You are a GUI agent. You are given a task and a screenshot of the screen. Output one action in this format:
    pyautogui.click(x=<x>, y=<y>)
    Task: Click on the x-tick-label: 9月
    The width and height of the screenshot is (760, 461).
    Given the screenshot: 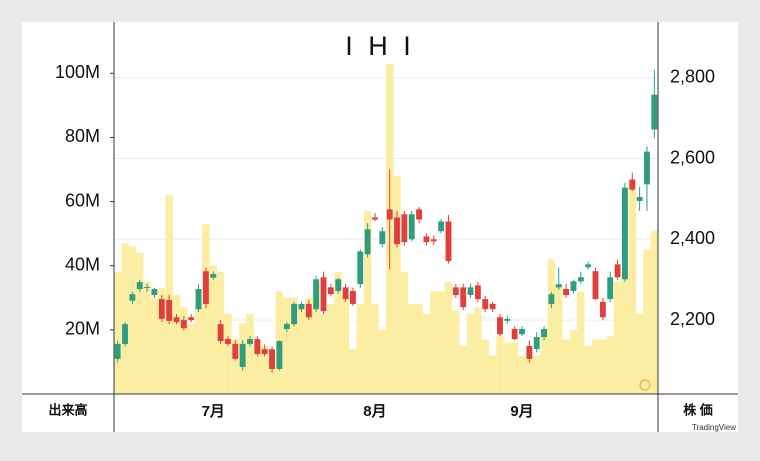 What is the action you would take?
    pyautogui.click(x=521, y=411)
    